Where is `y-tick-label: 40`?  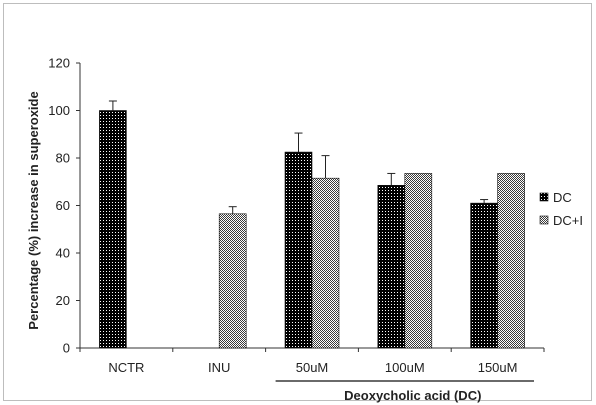 y-tick-label: 40 is located at coordinates (63, 253).